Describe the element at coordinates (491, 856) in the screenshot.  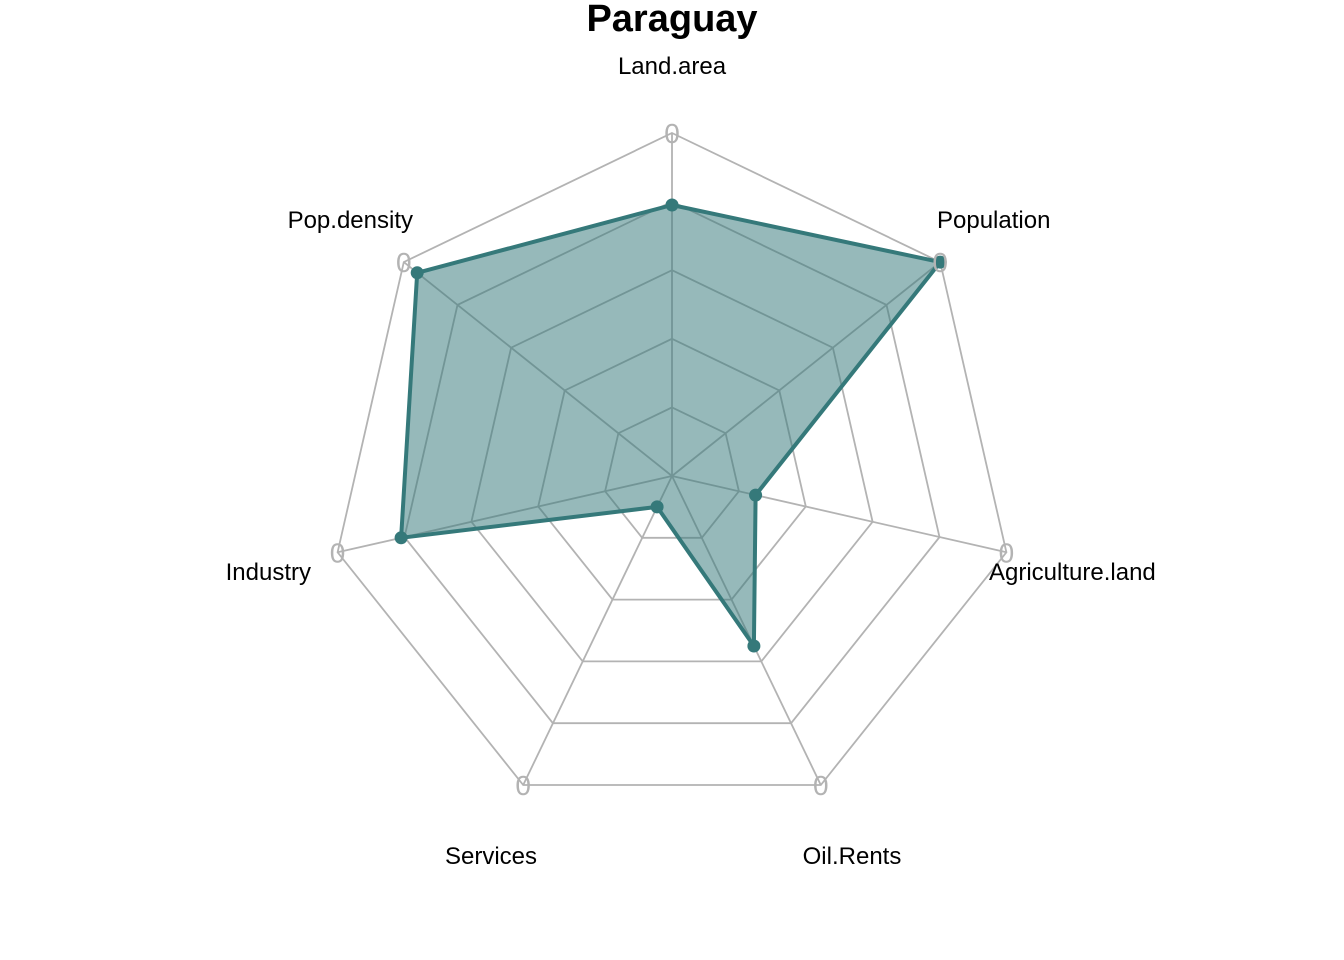
I see `axis-label-services: Services` at that location.